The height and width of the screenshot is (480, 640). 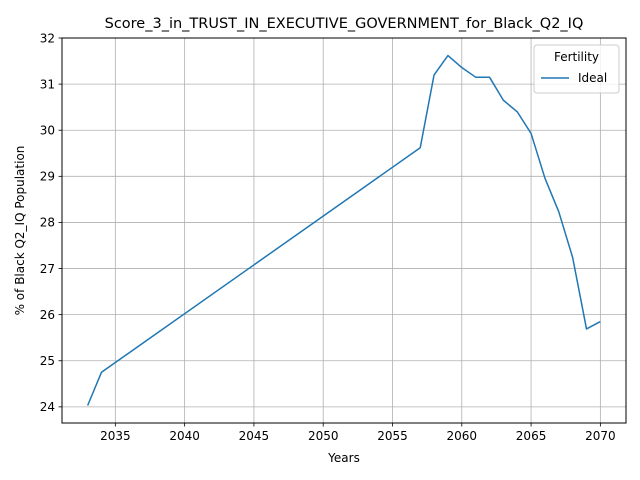 What do you see at coordinates (592, 78) in the screenshot?
I see `legend-label-ideal: Ideal` at bounding box center [592, 78].